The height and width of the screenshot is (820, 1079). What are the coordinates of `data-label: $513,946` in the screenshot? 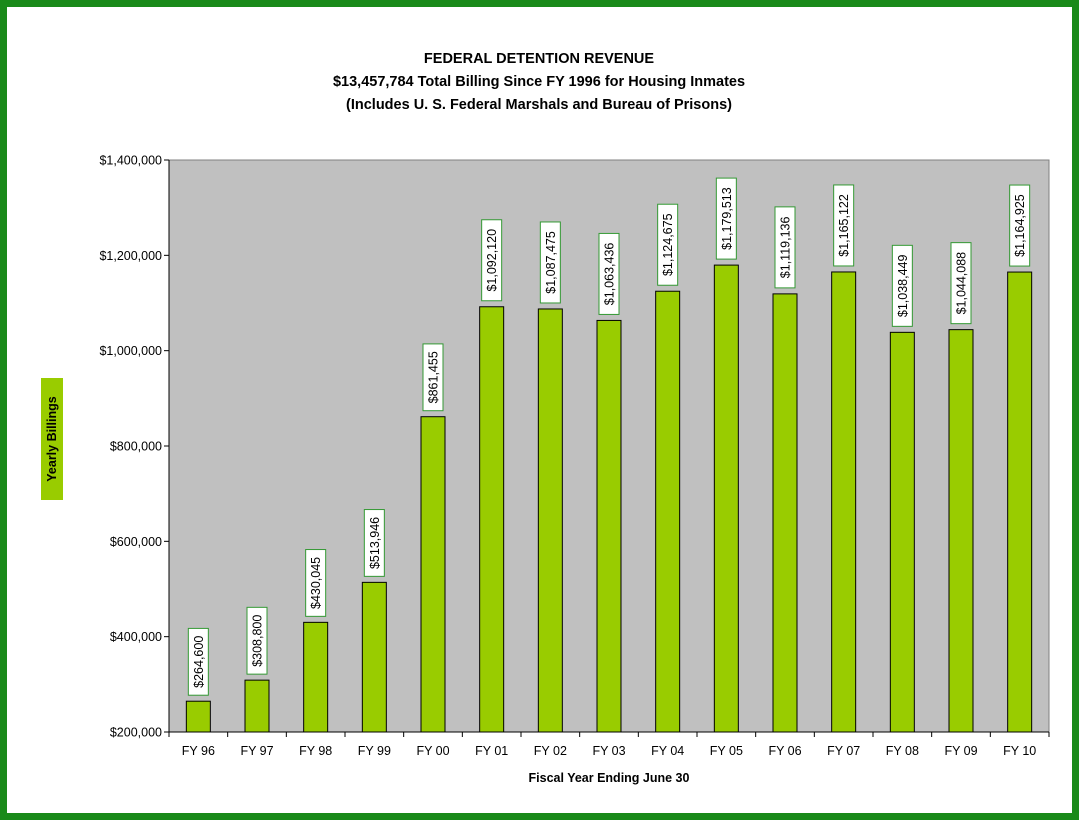 It's located at (374, 543).